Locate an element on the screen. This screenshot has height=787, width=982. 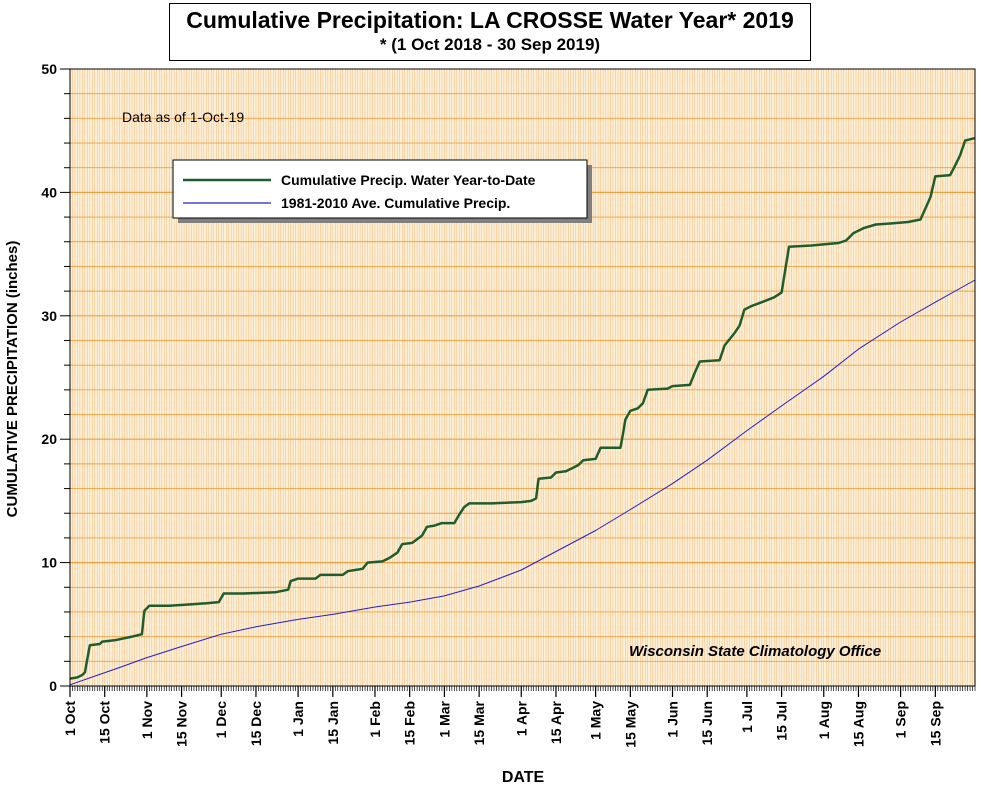
x-tick-label: 15 Nov is located at coordinates (182, 724).